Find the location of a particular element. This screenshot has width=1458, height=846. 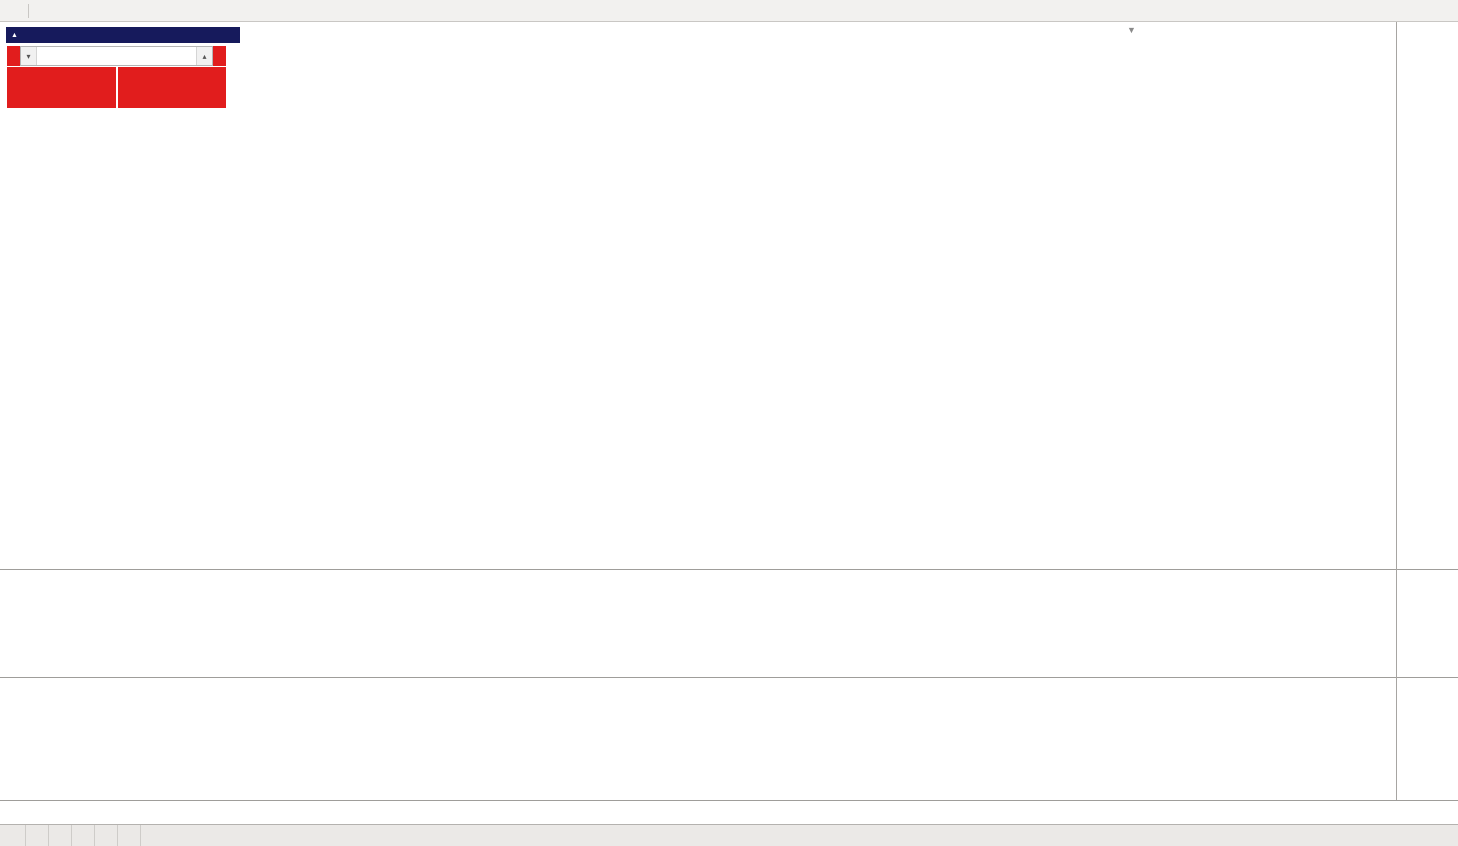

timeframe-mn-button is located at coordinates (81, 11).